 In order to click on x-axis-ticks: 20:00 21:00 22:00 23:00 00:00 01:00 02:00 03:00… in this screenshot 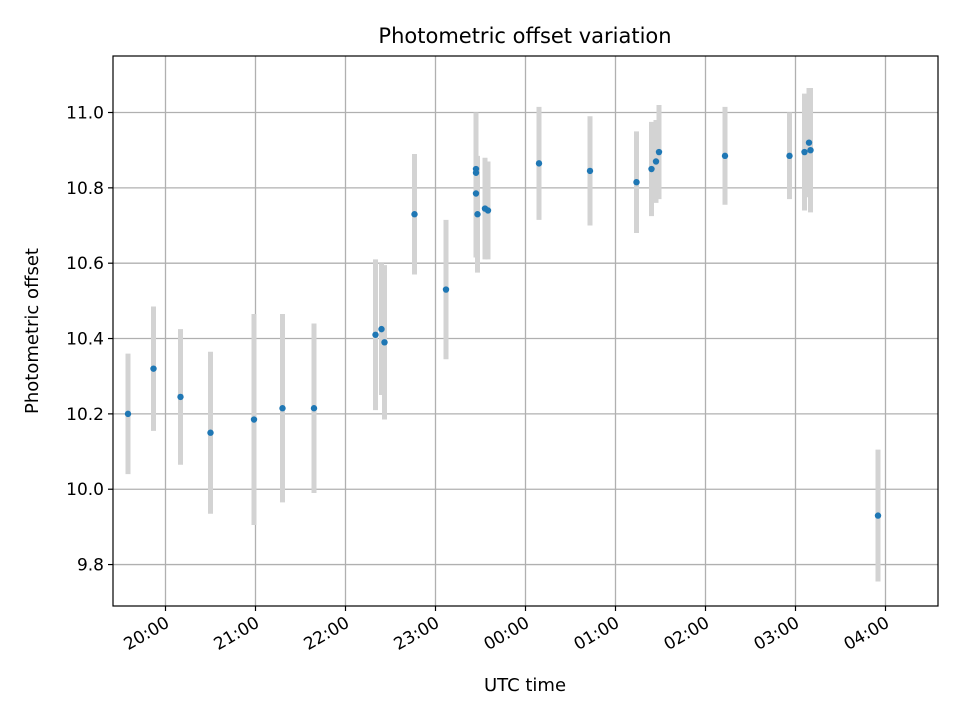, I will do `click(507, 630)`.